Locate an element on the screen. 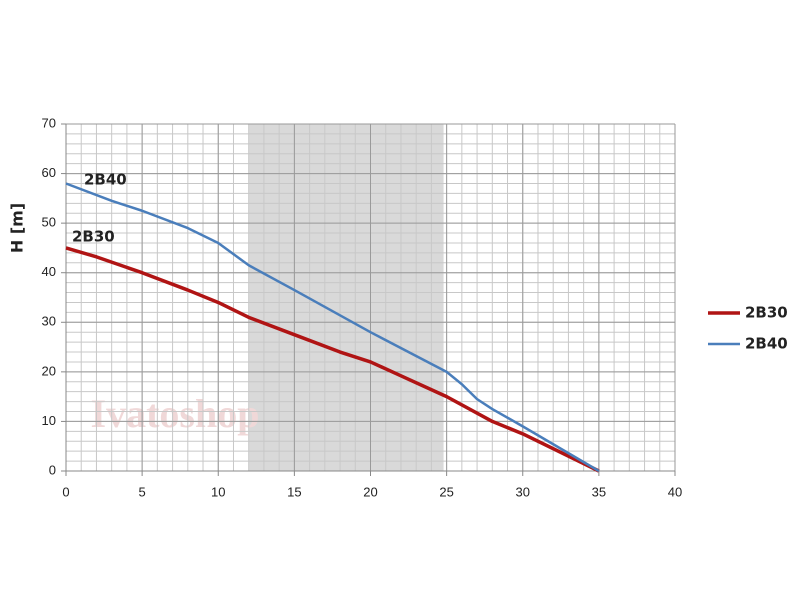 Image resolution: width=800 pixels, height=612 pixels. legend-label: 2B40 is located at coordinates (766, 344).